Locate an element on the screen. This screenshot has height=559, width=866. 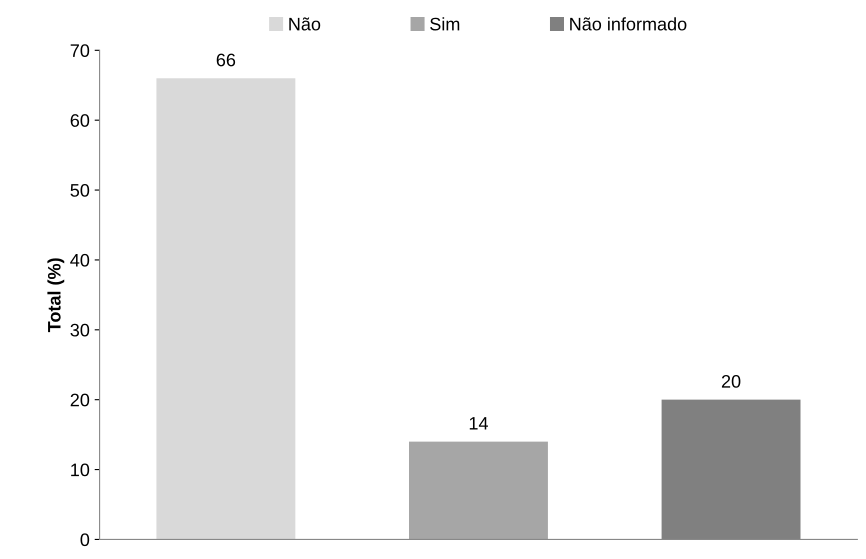
legend-label: Não is located at coordinates (304, 23).